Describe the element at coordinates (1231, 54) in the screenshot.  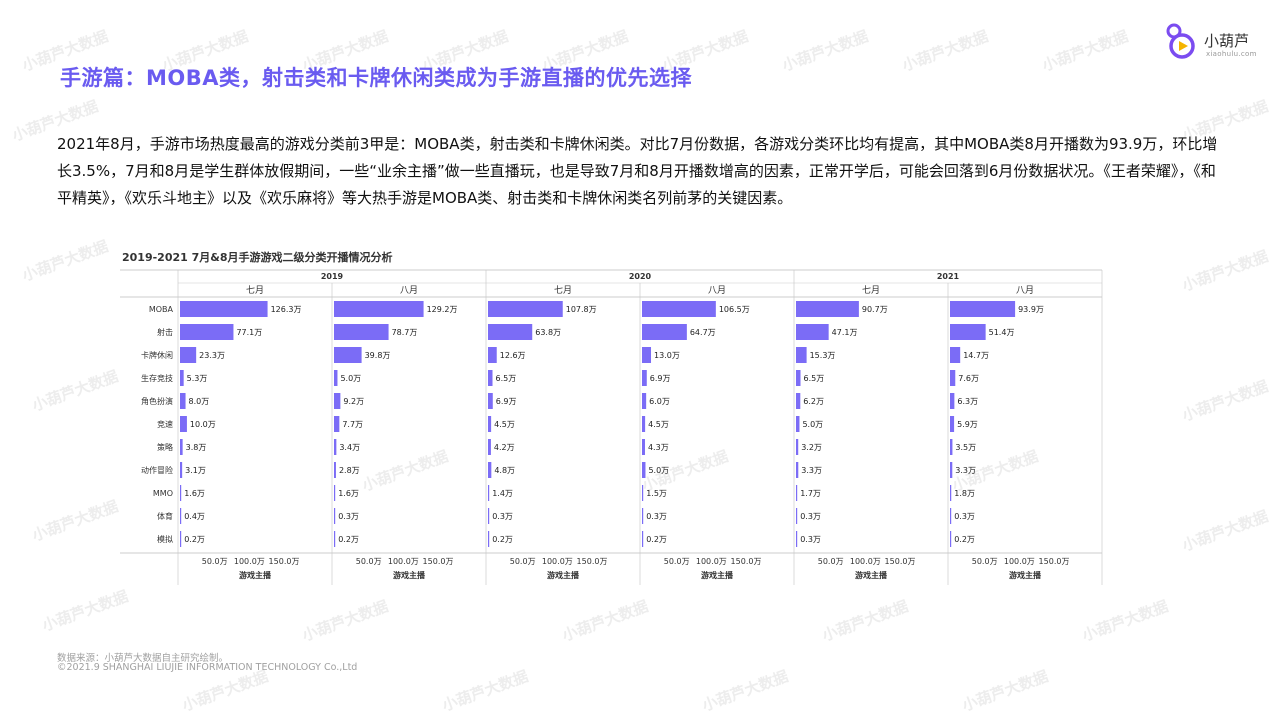
I see `logo-url: xiaohulu.com` at that location.